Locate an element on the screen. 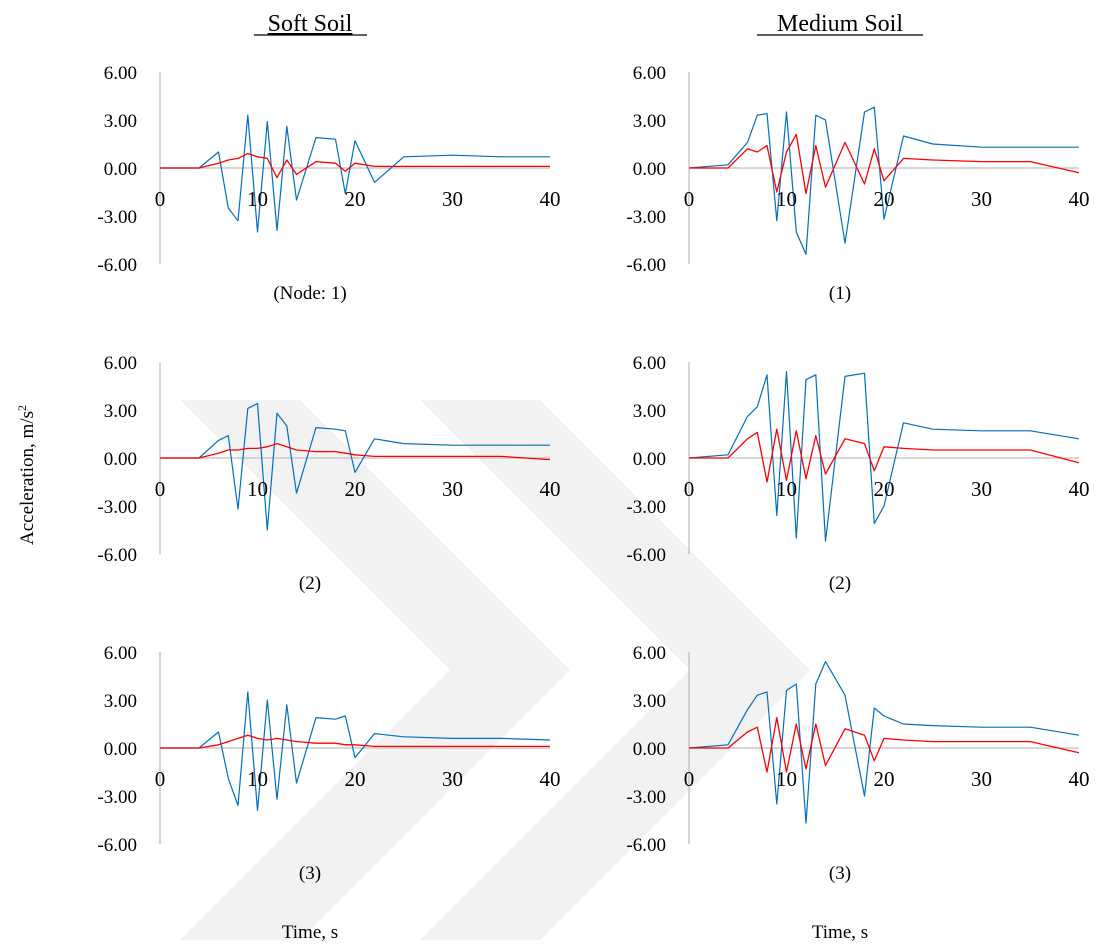 This screenshot has height=949, width=1099. y-axis-label-group: Acceleration, m/s2 is located at coordinates (26, 475).